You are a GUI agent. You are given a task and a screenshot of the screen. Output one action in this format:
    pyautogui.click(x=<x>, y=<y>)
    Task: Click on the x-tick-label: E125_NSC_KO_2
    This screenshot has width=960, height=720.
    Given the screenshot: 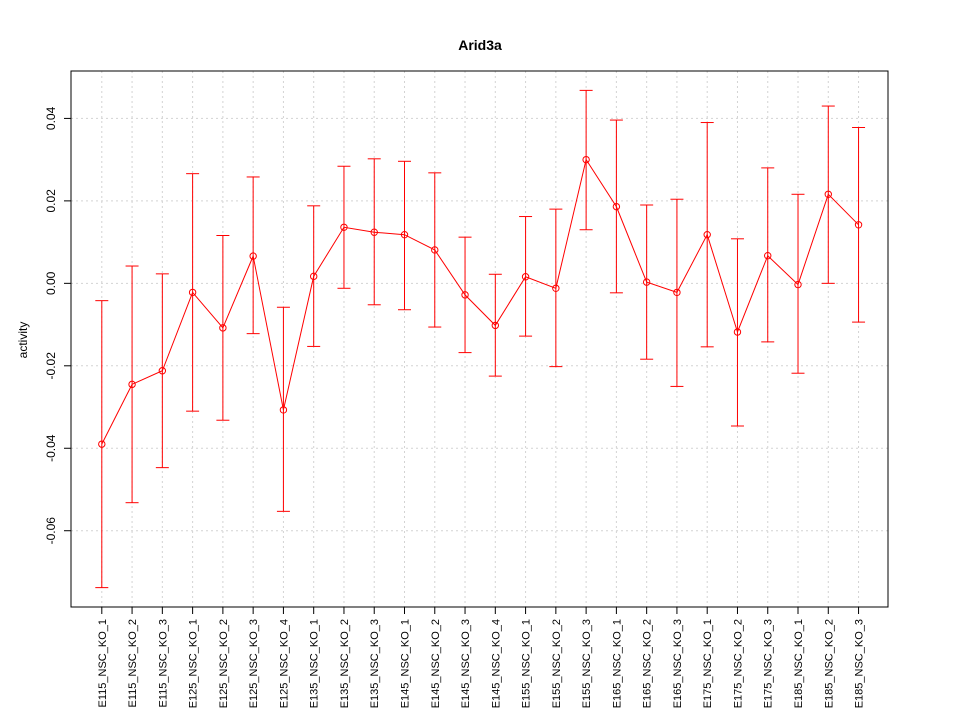 What is the action you would take?
    pyautogui.click(x=224, y=663)
    